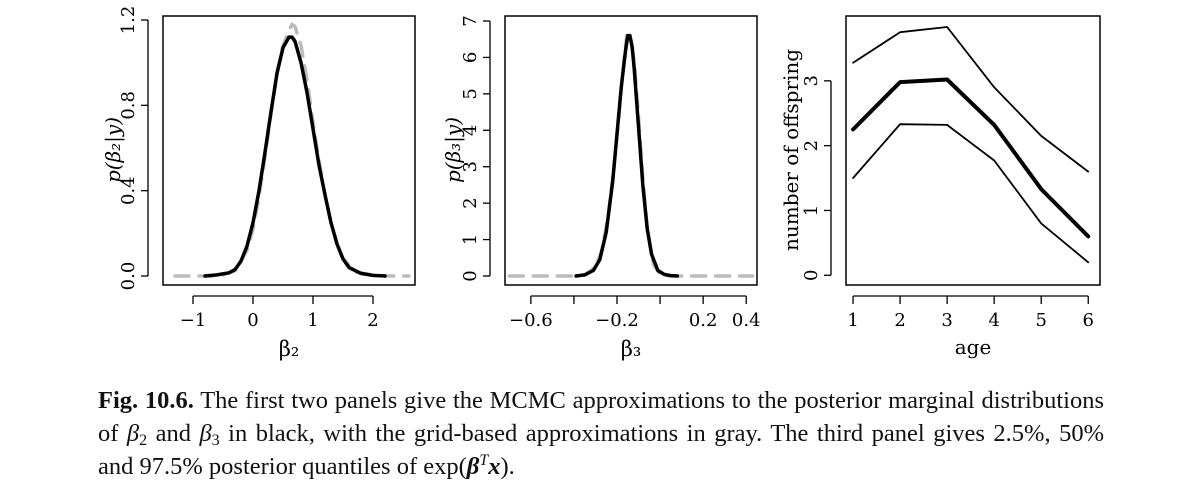  What do you see at coordinates (470, 20) in the screenshot?
I see `y-tick-label: 7` at bounding box center [470, 20].